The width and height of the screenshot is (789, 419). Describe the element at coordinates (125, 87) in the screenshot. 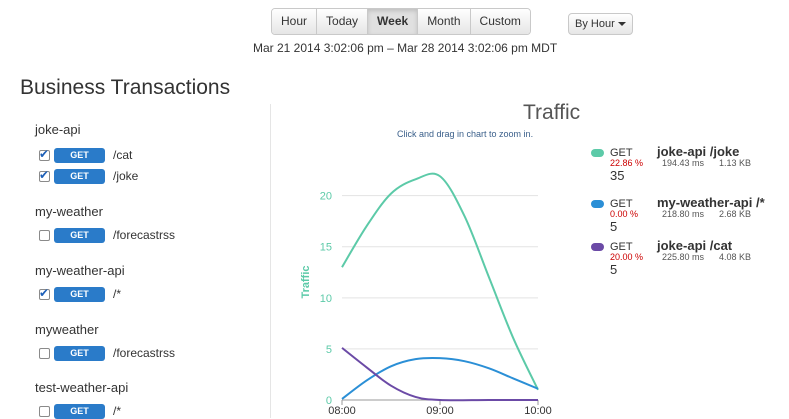

I see `page-title: Business Transactions` at that location.